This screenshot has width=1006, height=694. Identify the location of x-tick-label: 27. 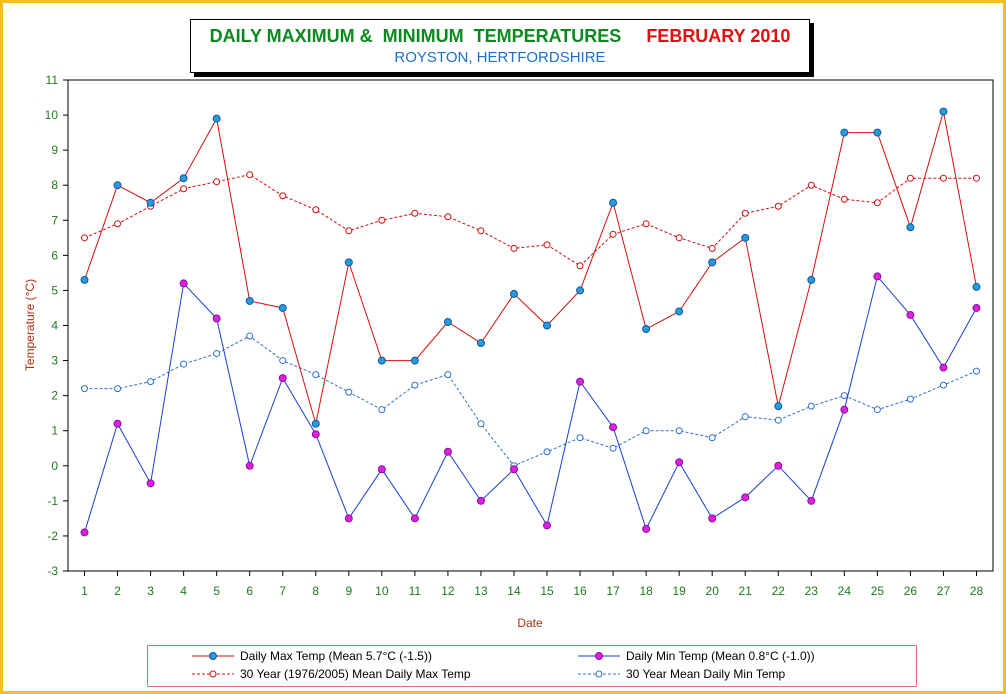
(944, 591).